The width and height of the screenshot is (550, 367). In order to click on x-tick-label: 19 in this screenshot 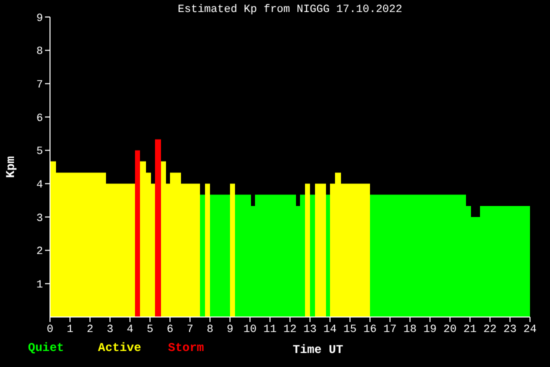, I will do `click(430, 330)`.